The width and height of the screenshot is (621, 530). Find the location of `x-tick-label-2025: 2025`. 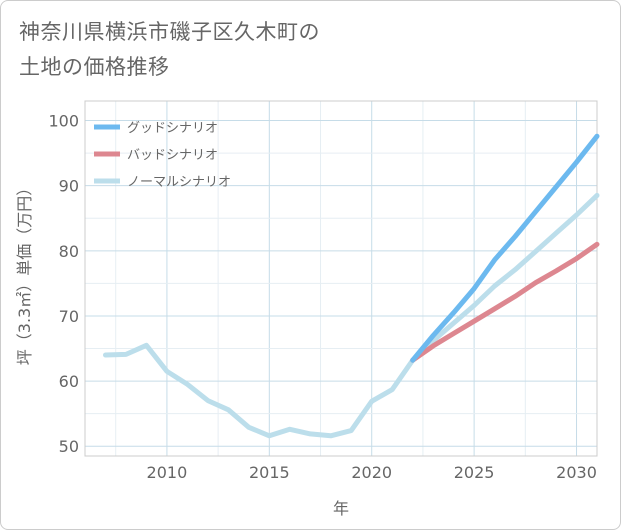

x-tick-label-2025: 2025 is located at coordinates (474, 472).